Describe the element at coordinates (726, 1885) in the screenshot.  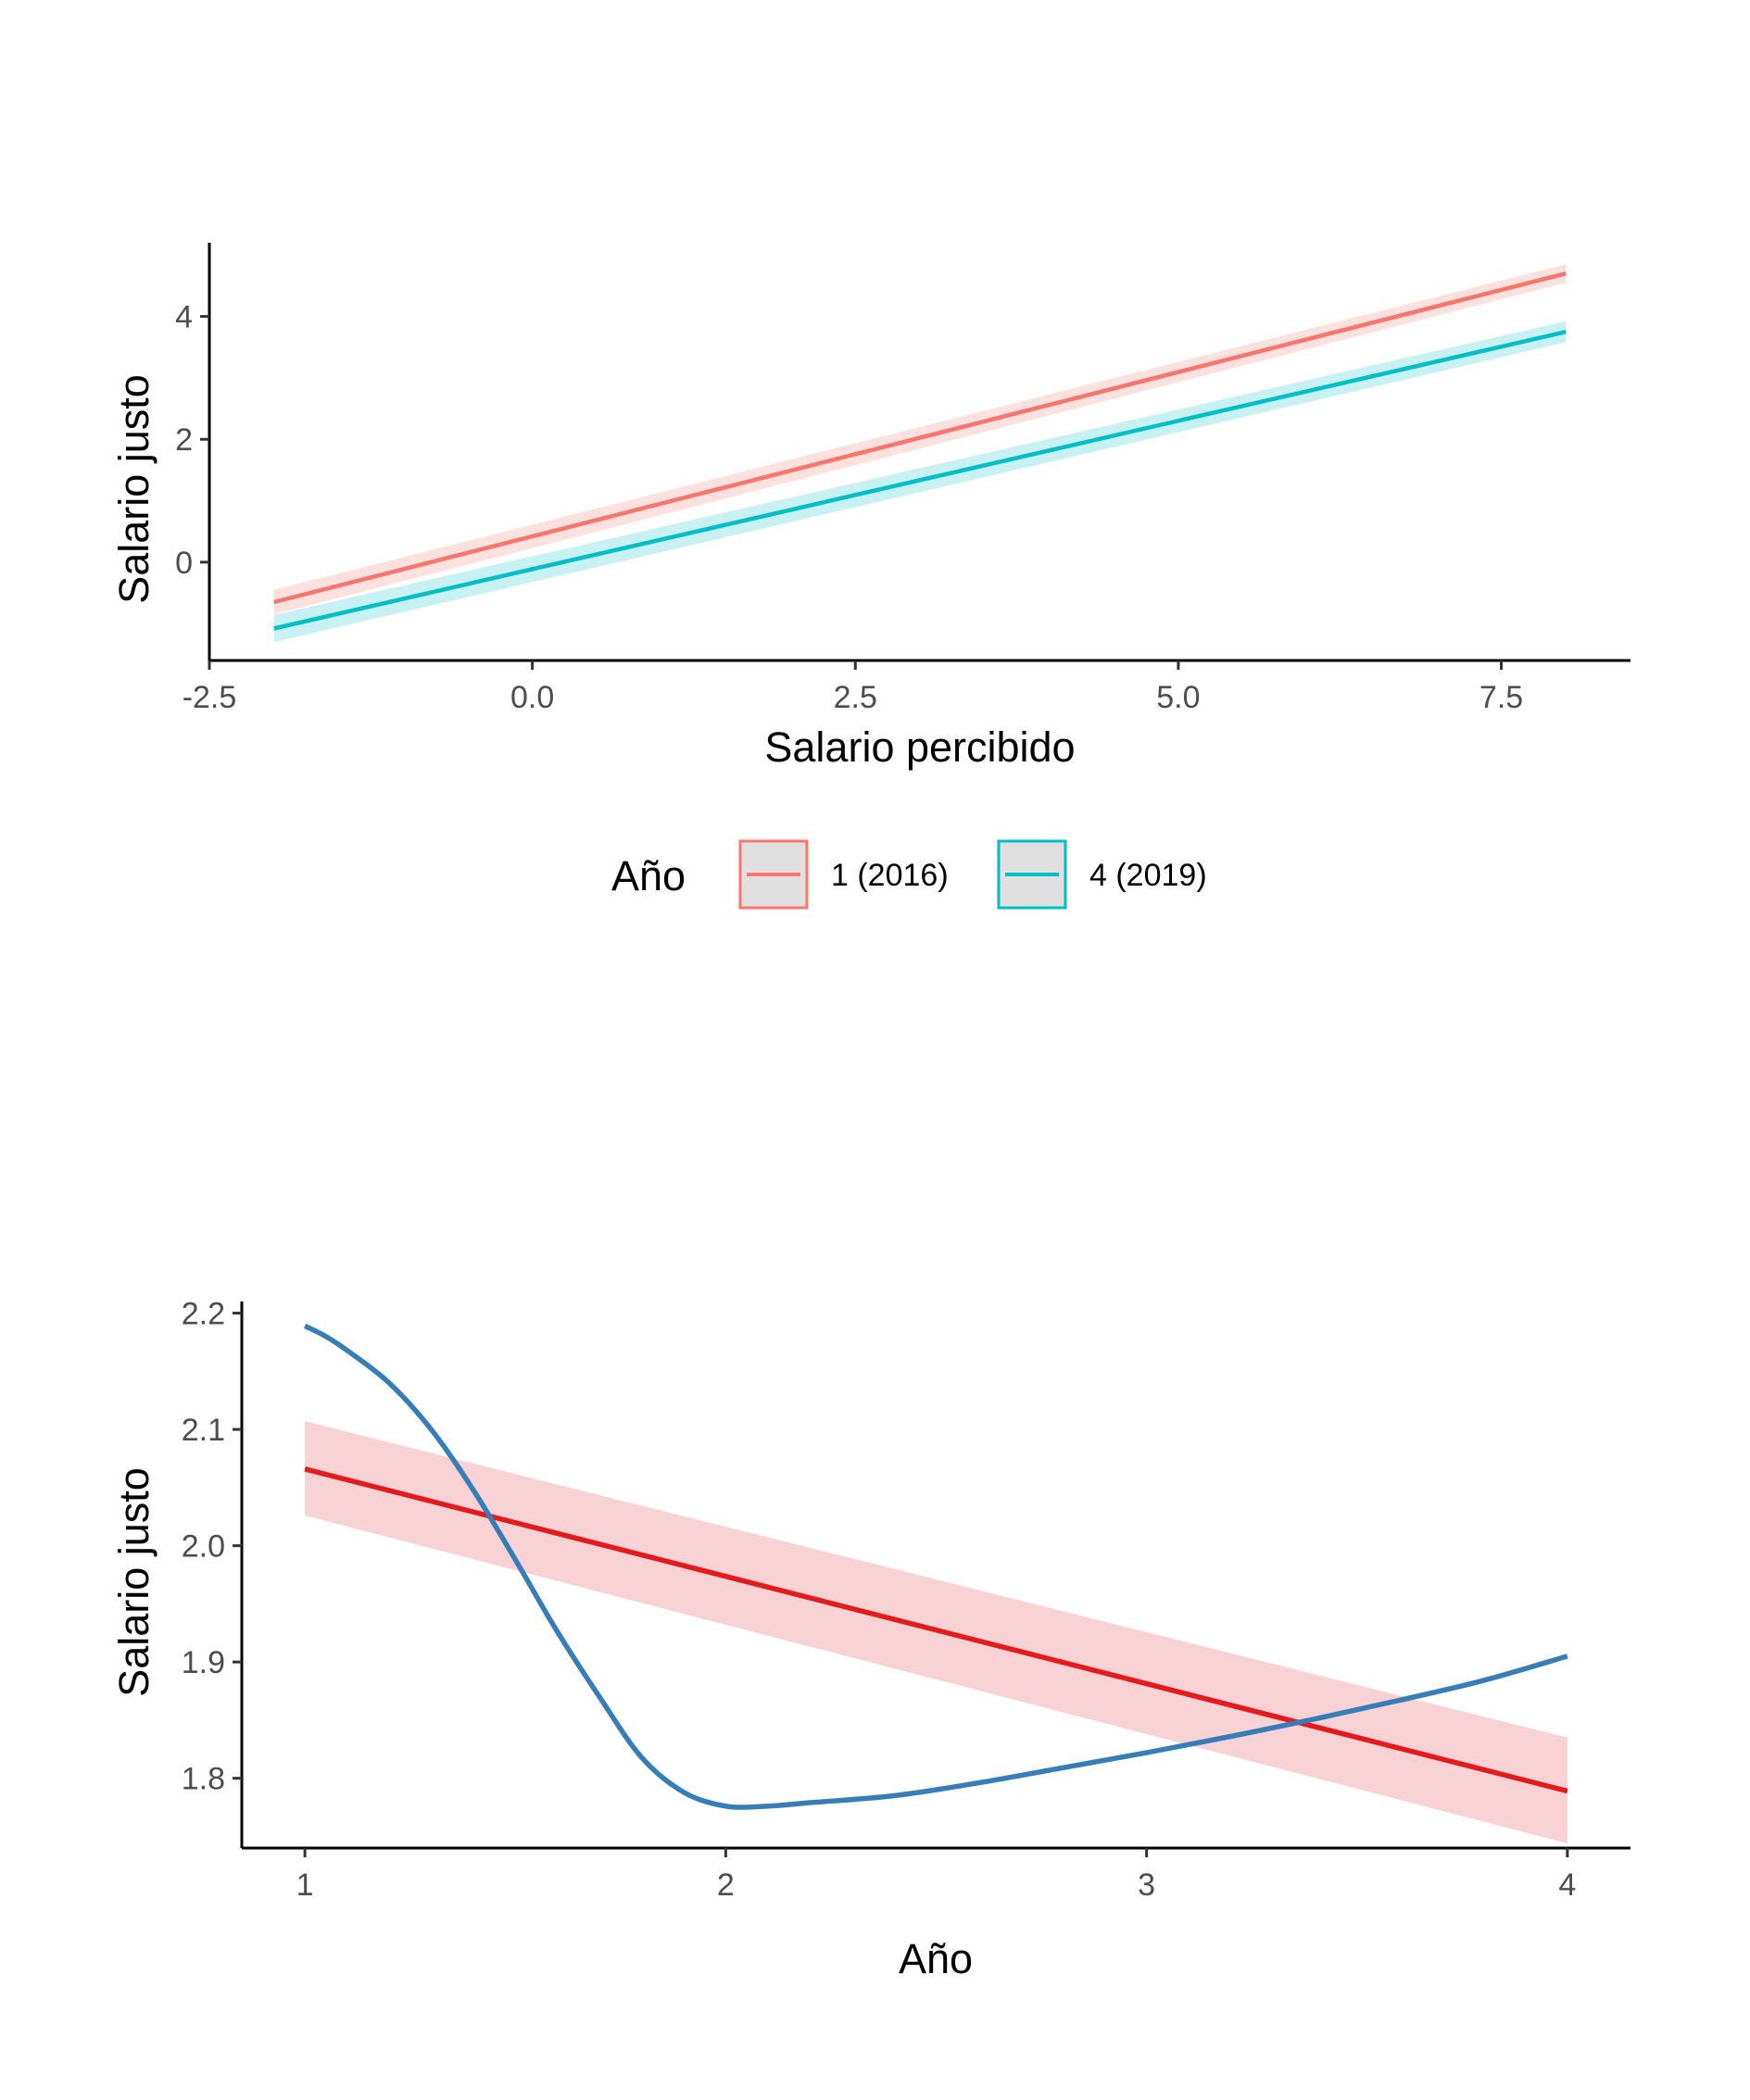
I see `x-tick-label: 2` at that location.